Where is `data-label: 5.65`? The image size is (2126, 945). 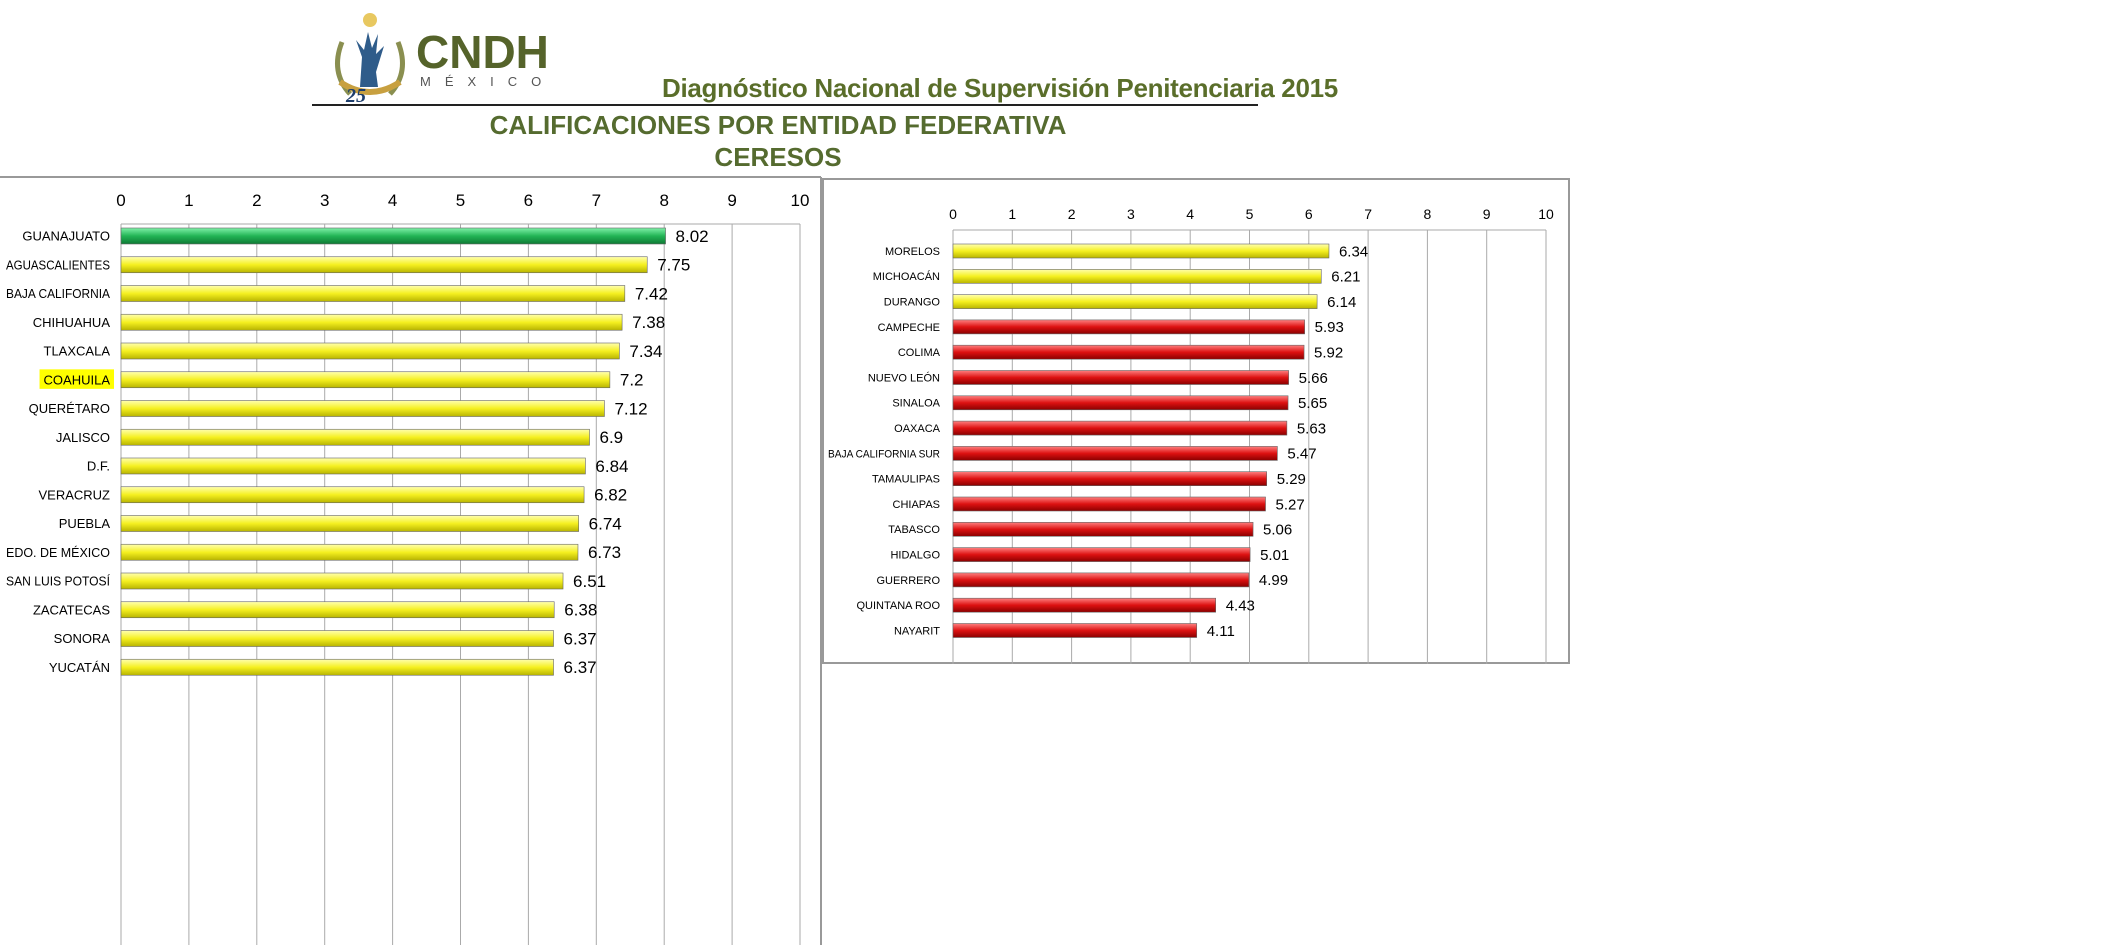
data-label: 5.65 is located at coordinates (1312, 403).